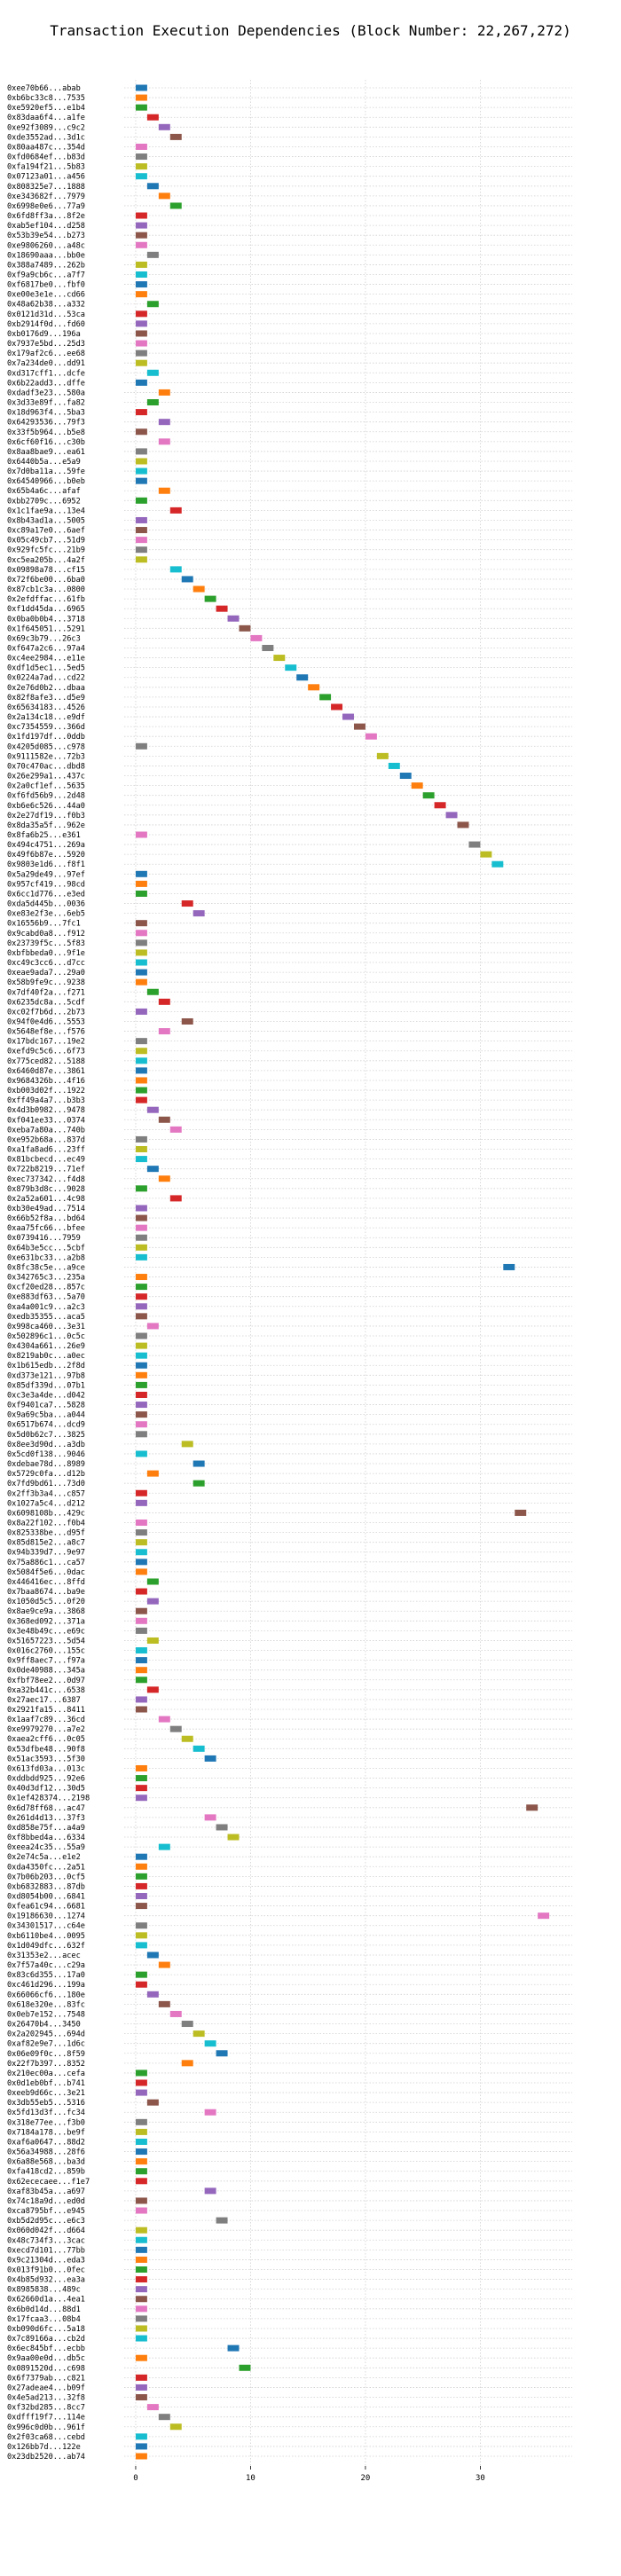 This screenshot has height=2576, width=621. Describe the element at coordinates (46, 678) in the screenshot. I see `transaction-label: 0x0224a7ad...cd22` at that location.